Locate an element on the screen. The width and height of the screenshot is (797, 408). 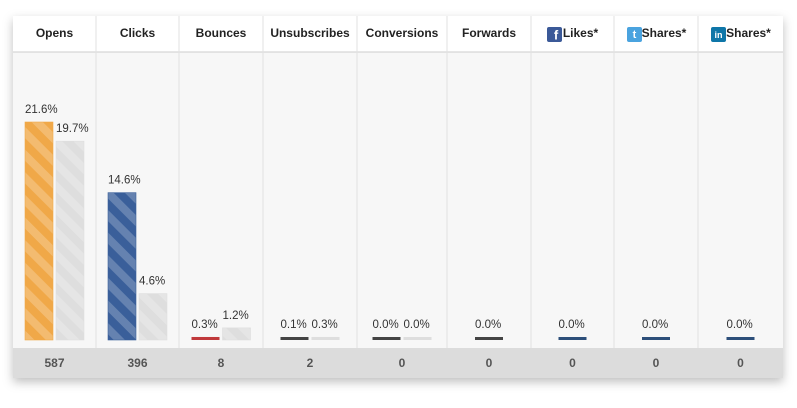
facebook-icon-glyph: f is located at coordinates (556, 34).